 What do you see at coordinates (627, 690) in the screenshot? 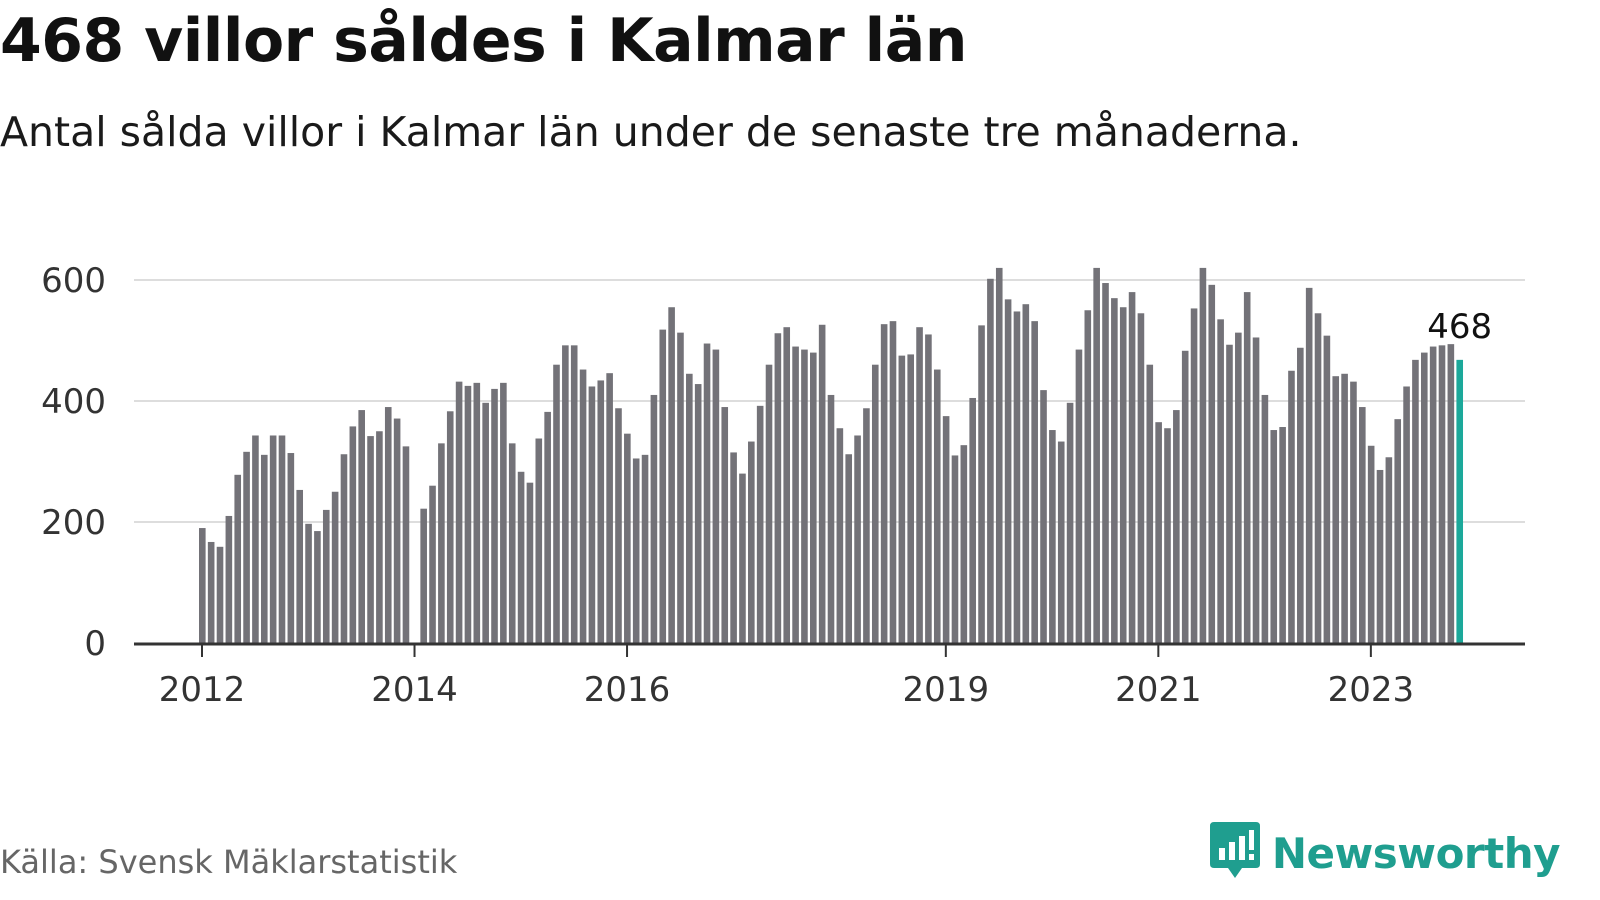
I see `x-tick-label: 2016` at bounding box center [627, 690].